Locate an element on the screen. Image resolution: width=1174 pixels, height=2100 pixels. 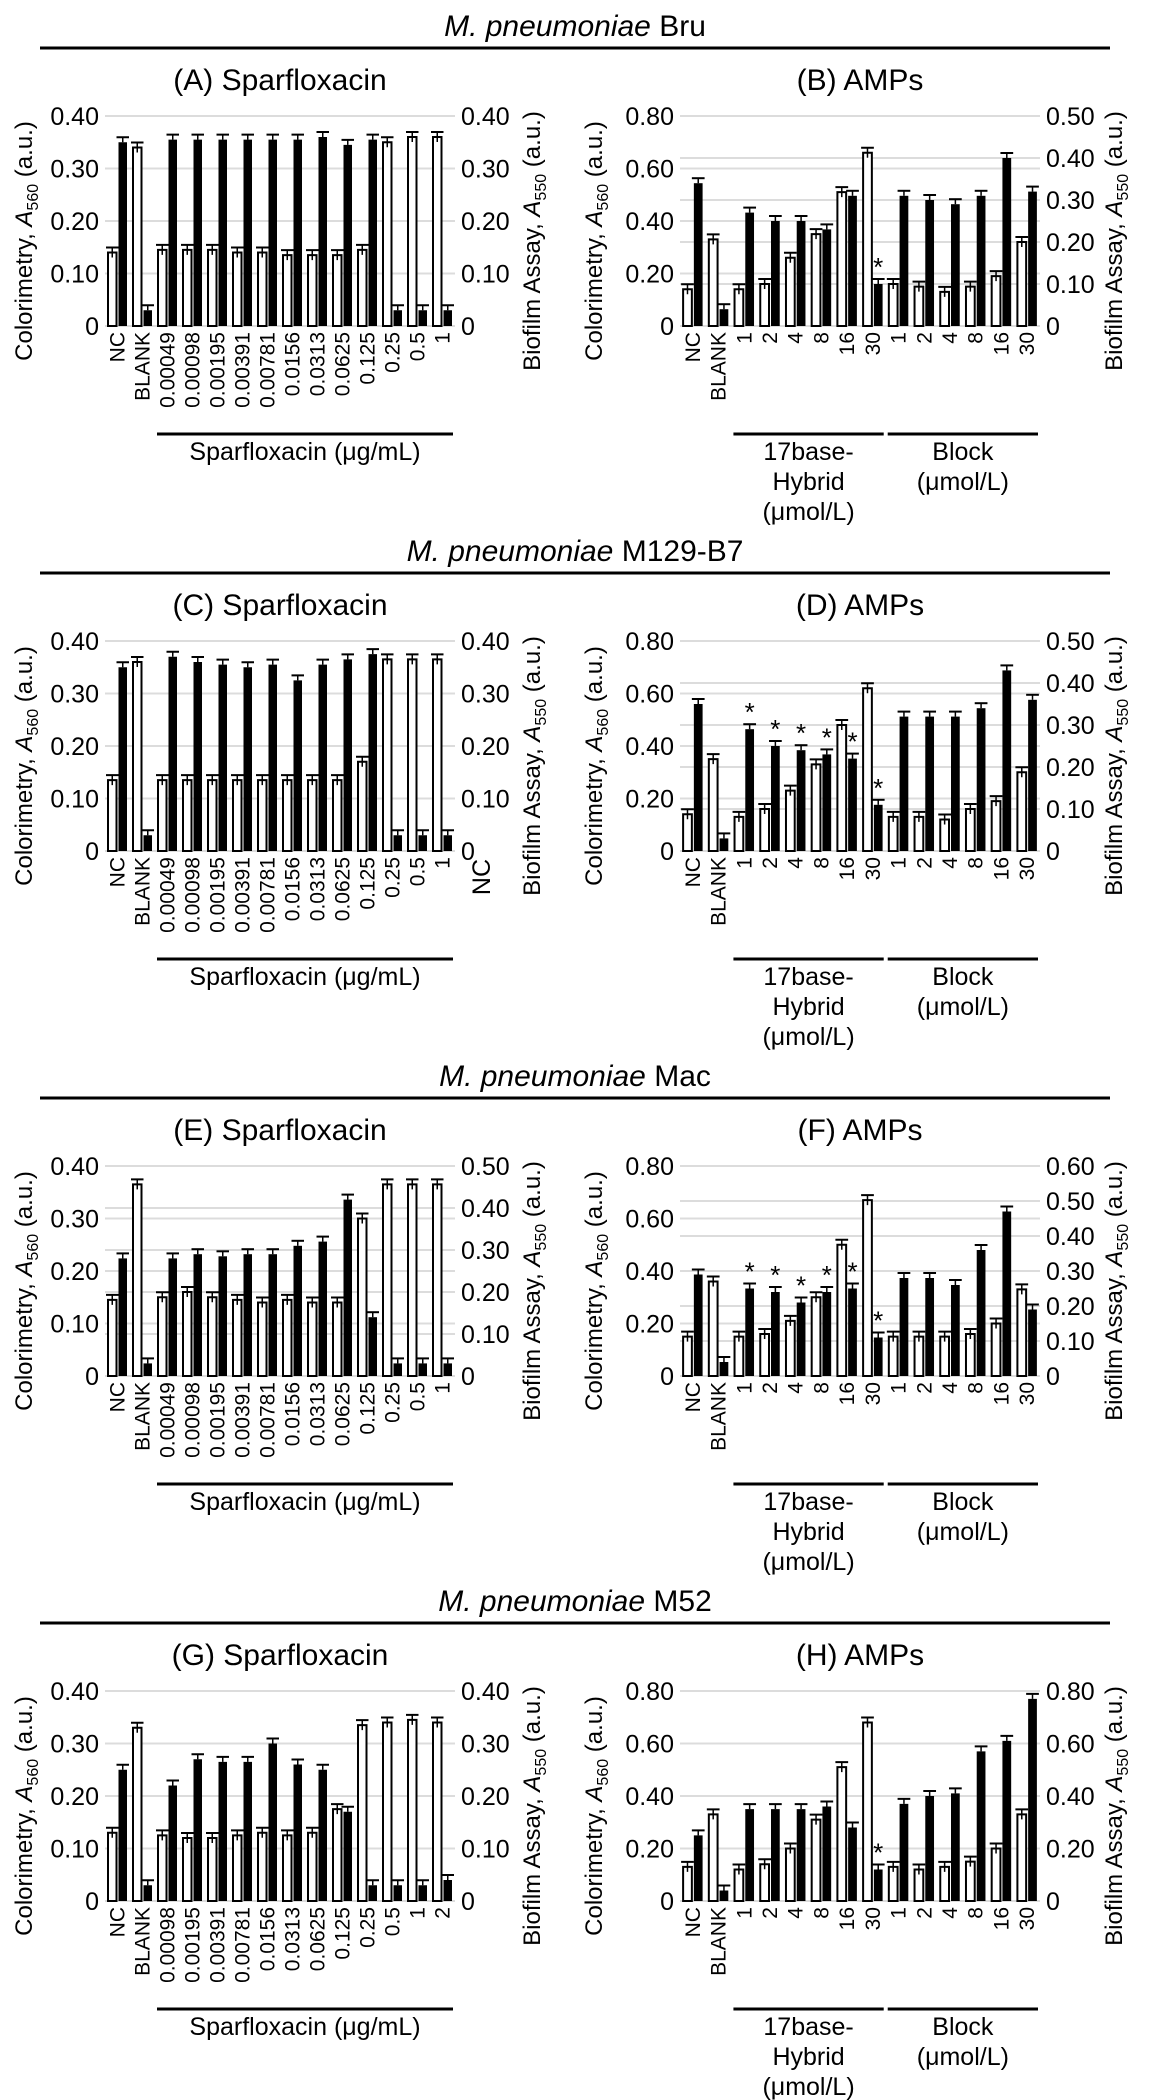
x-tick-label: 0.0625 is located at coordinates (343, 1414).